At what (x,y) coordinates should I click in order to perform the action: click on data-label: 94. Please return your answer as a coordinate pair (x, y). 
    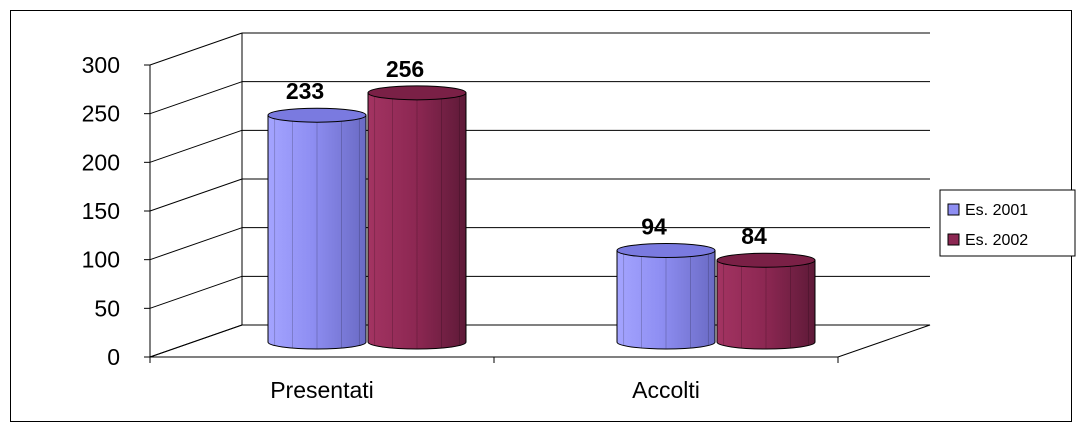
    Looking at the image, I should click on (654, 227).